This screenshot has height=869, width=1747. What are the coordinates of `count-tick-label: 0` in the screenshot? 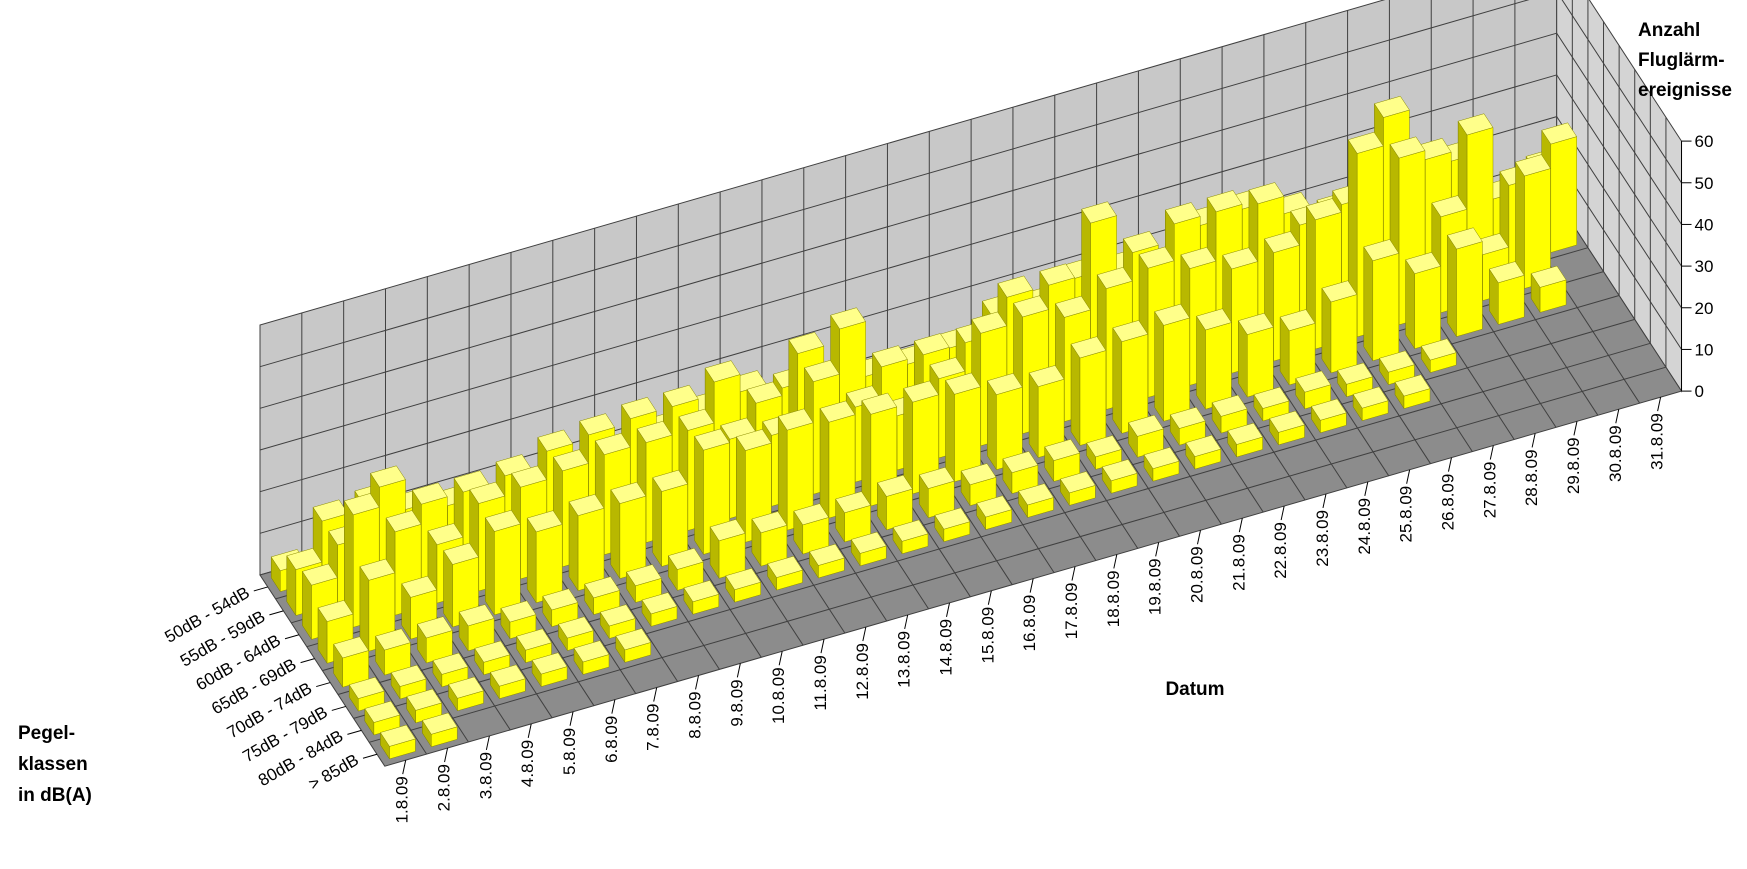 It's located at (1699, 391).